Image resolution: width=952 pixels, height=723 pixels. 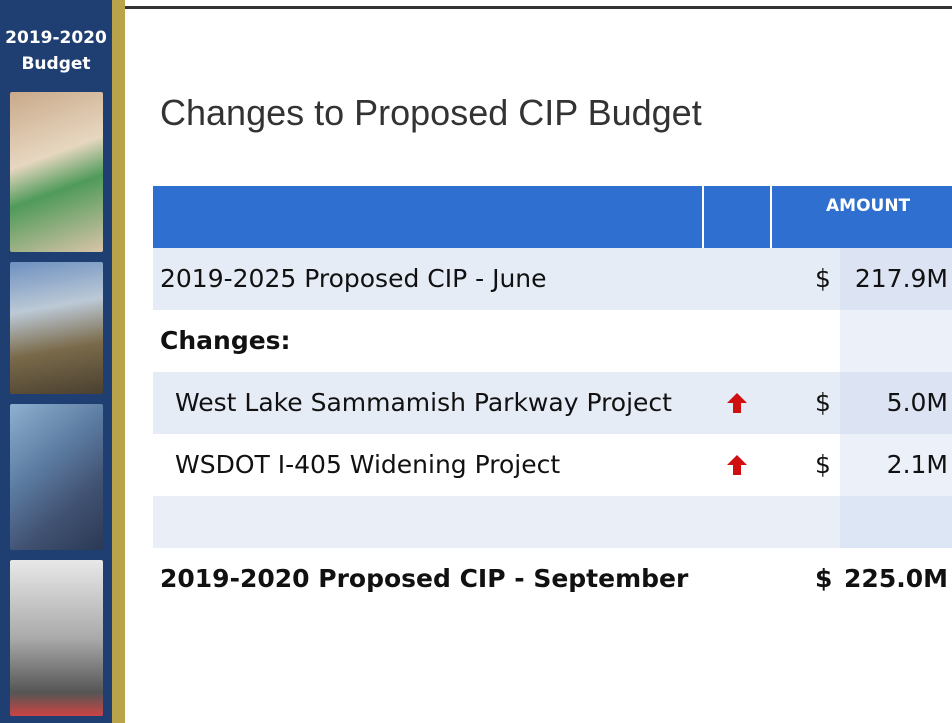 What do you see at coordinates (424, 578) in the screenshot?
I see `row-label: 2019-2020 Proposed CIP - September` at bounding box center [424, 578].